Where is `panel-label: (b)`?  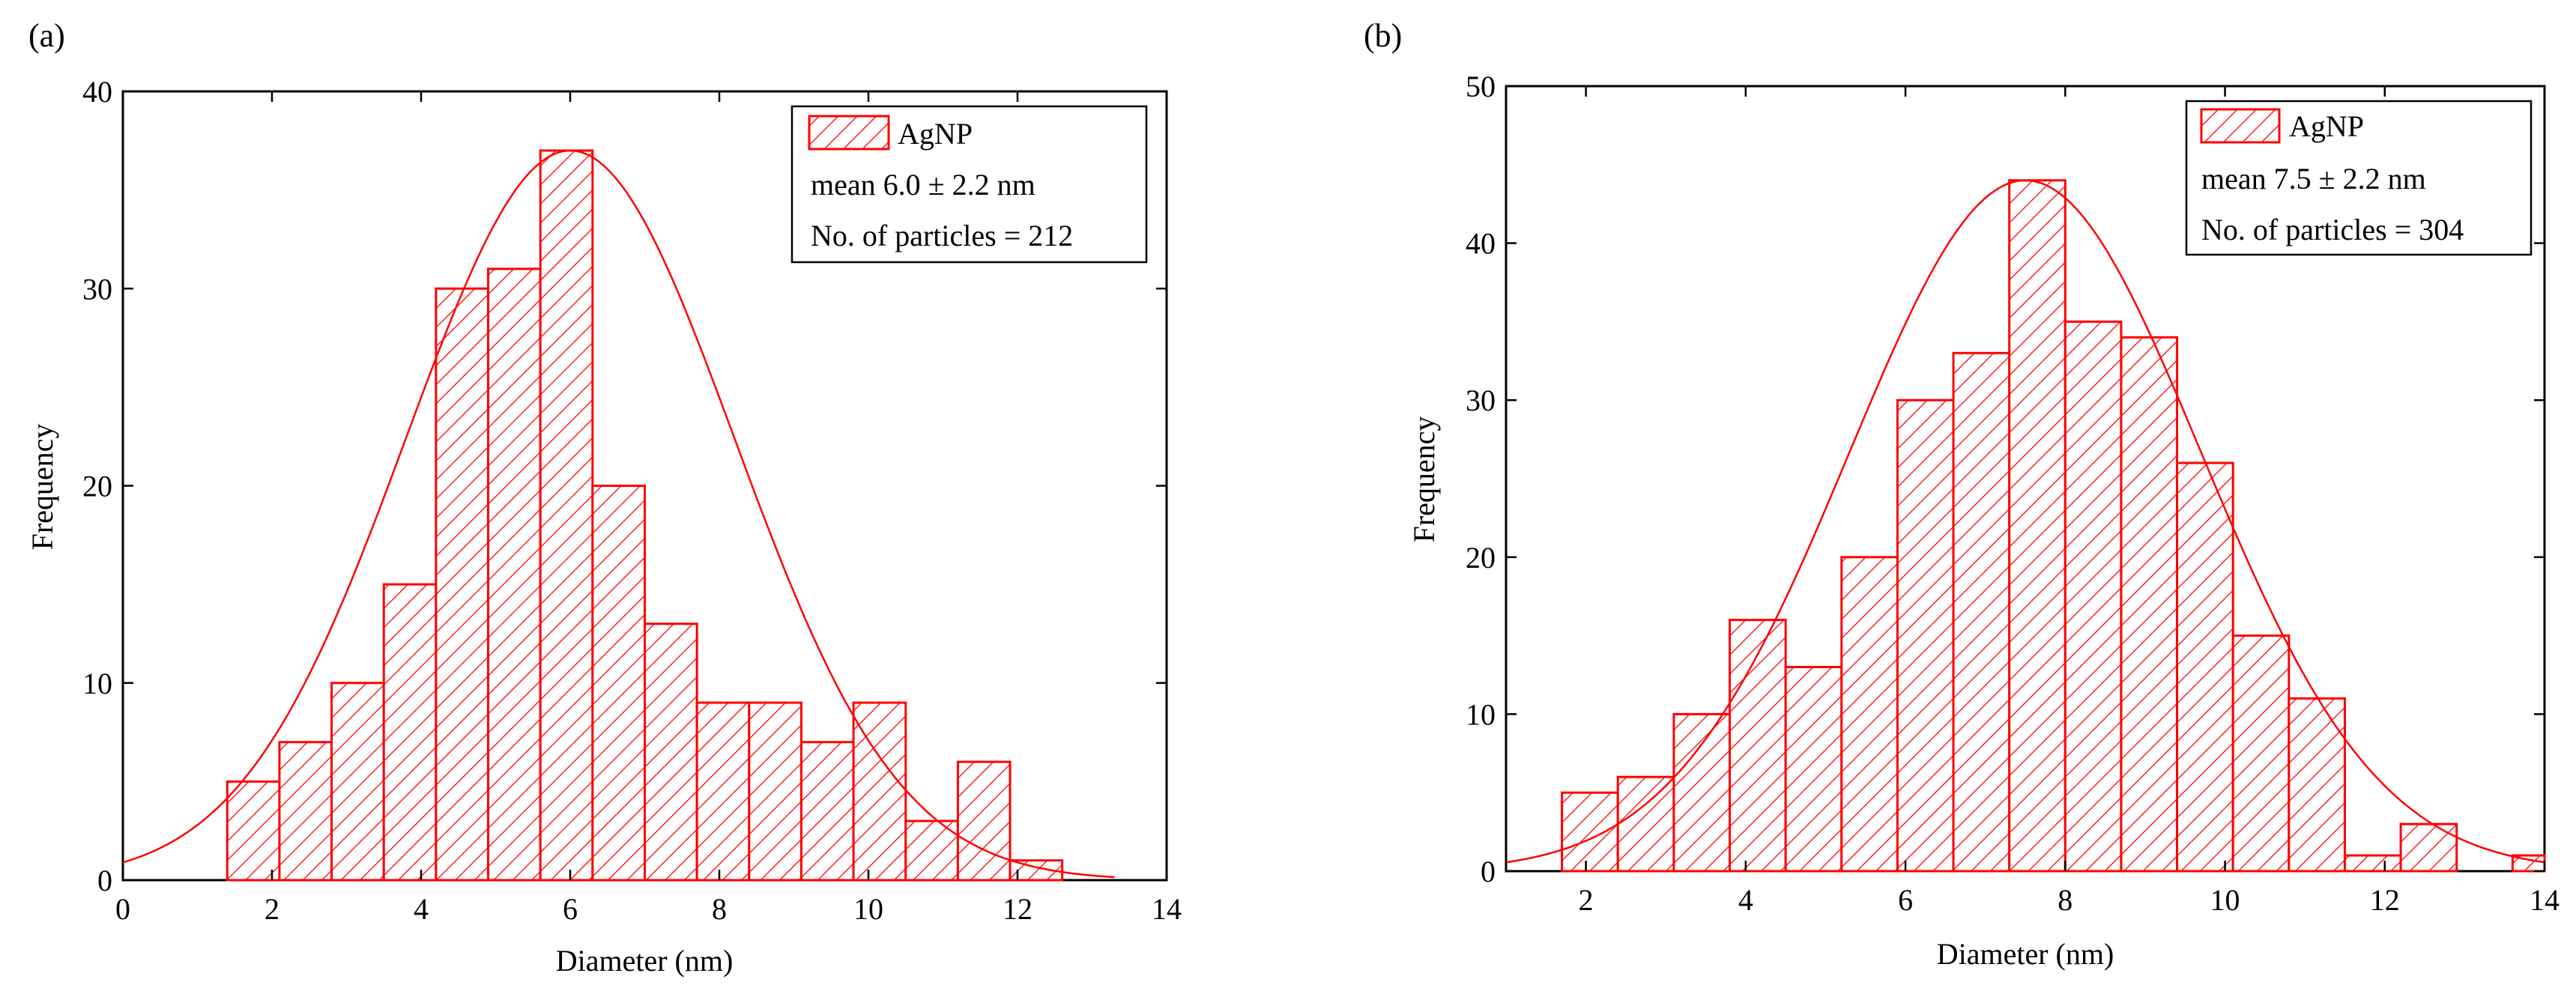 panel-label: (b) is located at coordinates (1383, 35).